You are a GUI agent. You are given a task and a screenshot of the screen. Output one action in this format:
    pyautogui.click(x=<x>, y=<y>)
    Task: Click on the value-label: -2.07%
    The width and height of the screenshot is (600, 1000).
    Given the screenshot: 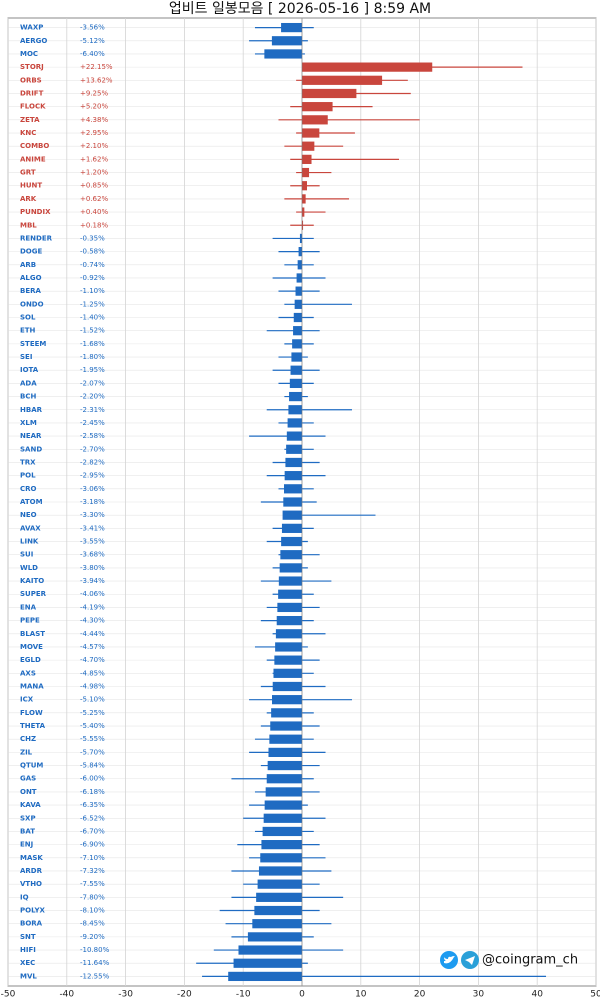 What is the action you would take?
    pyautogui.click(x=92, y=383)
    